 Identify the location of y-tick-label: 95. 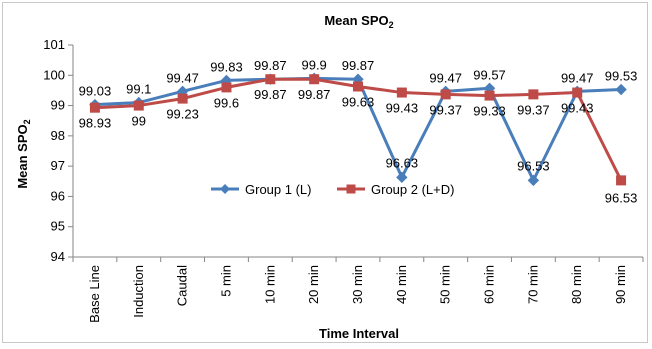
(58, 226).